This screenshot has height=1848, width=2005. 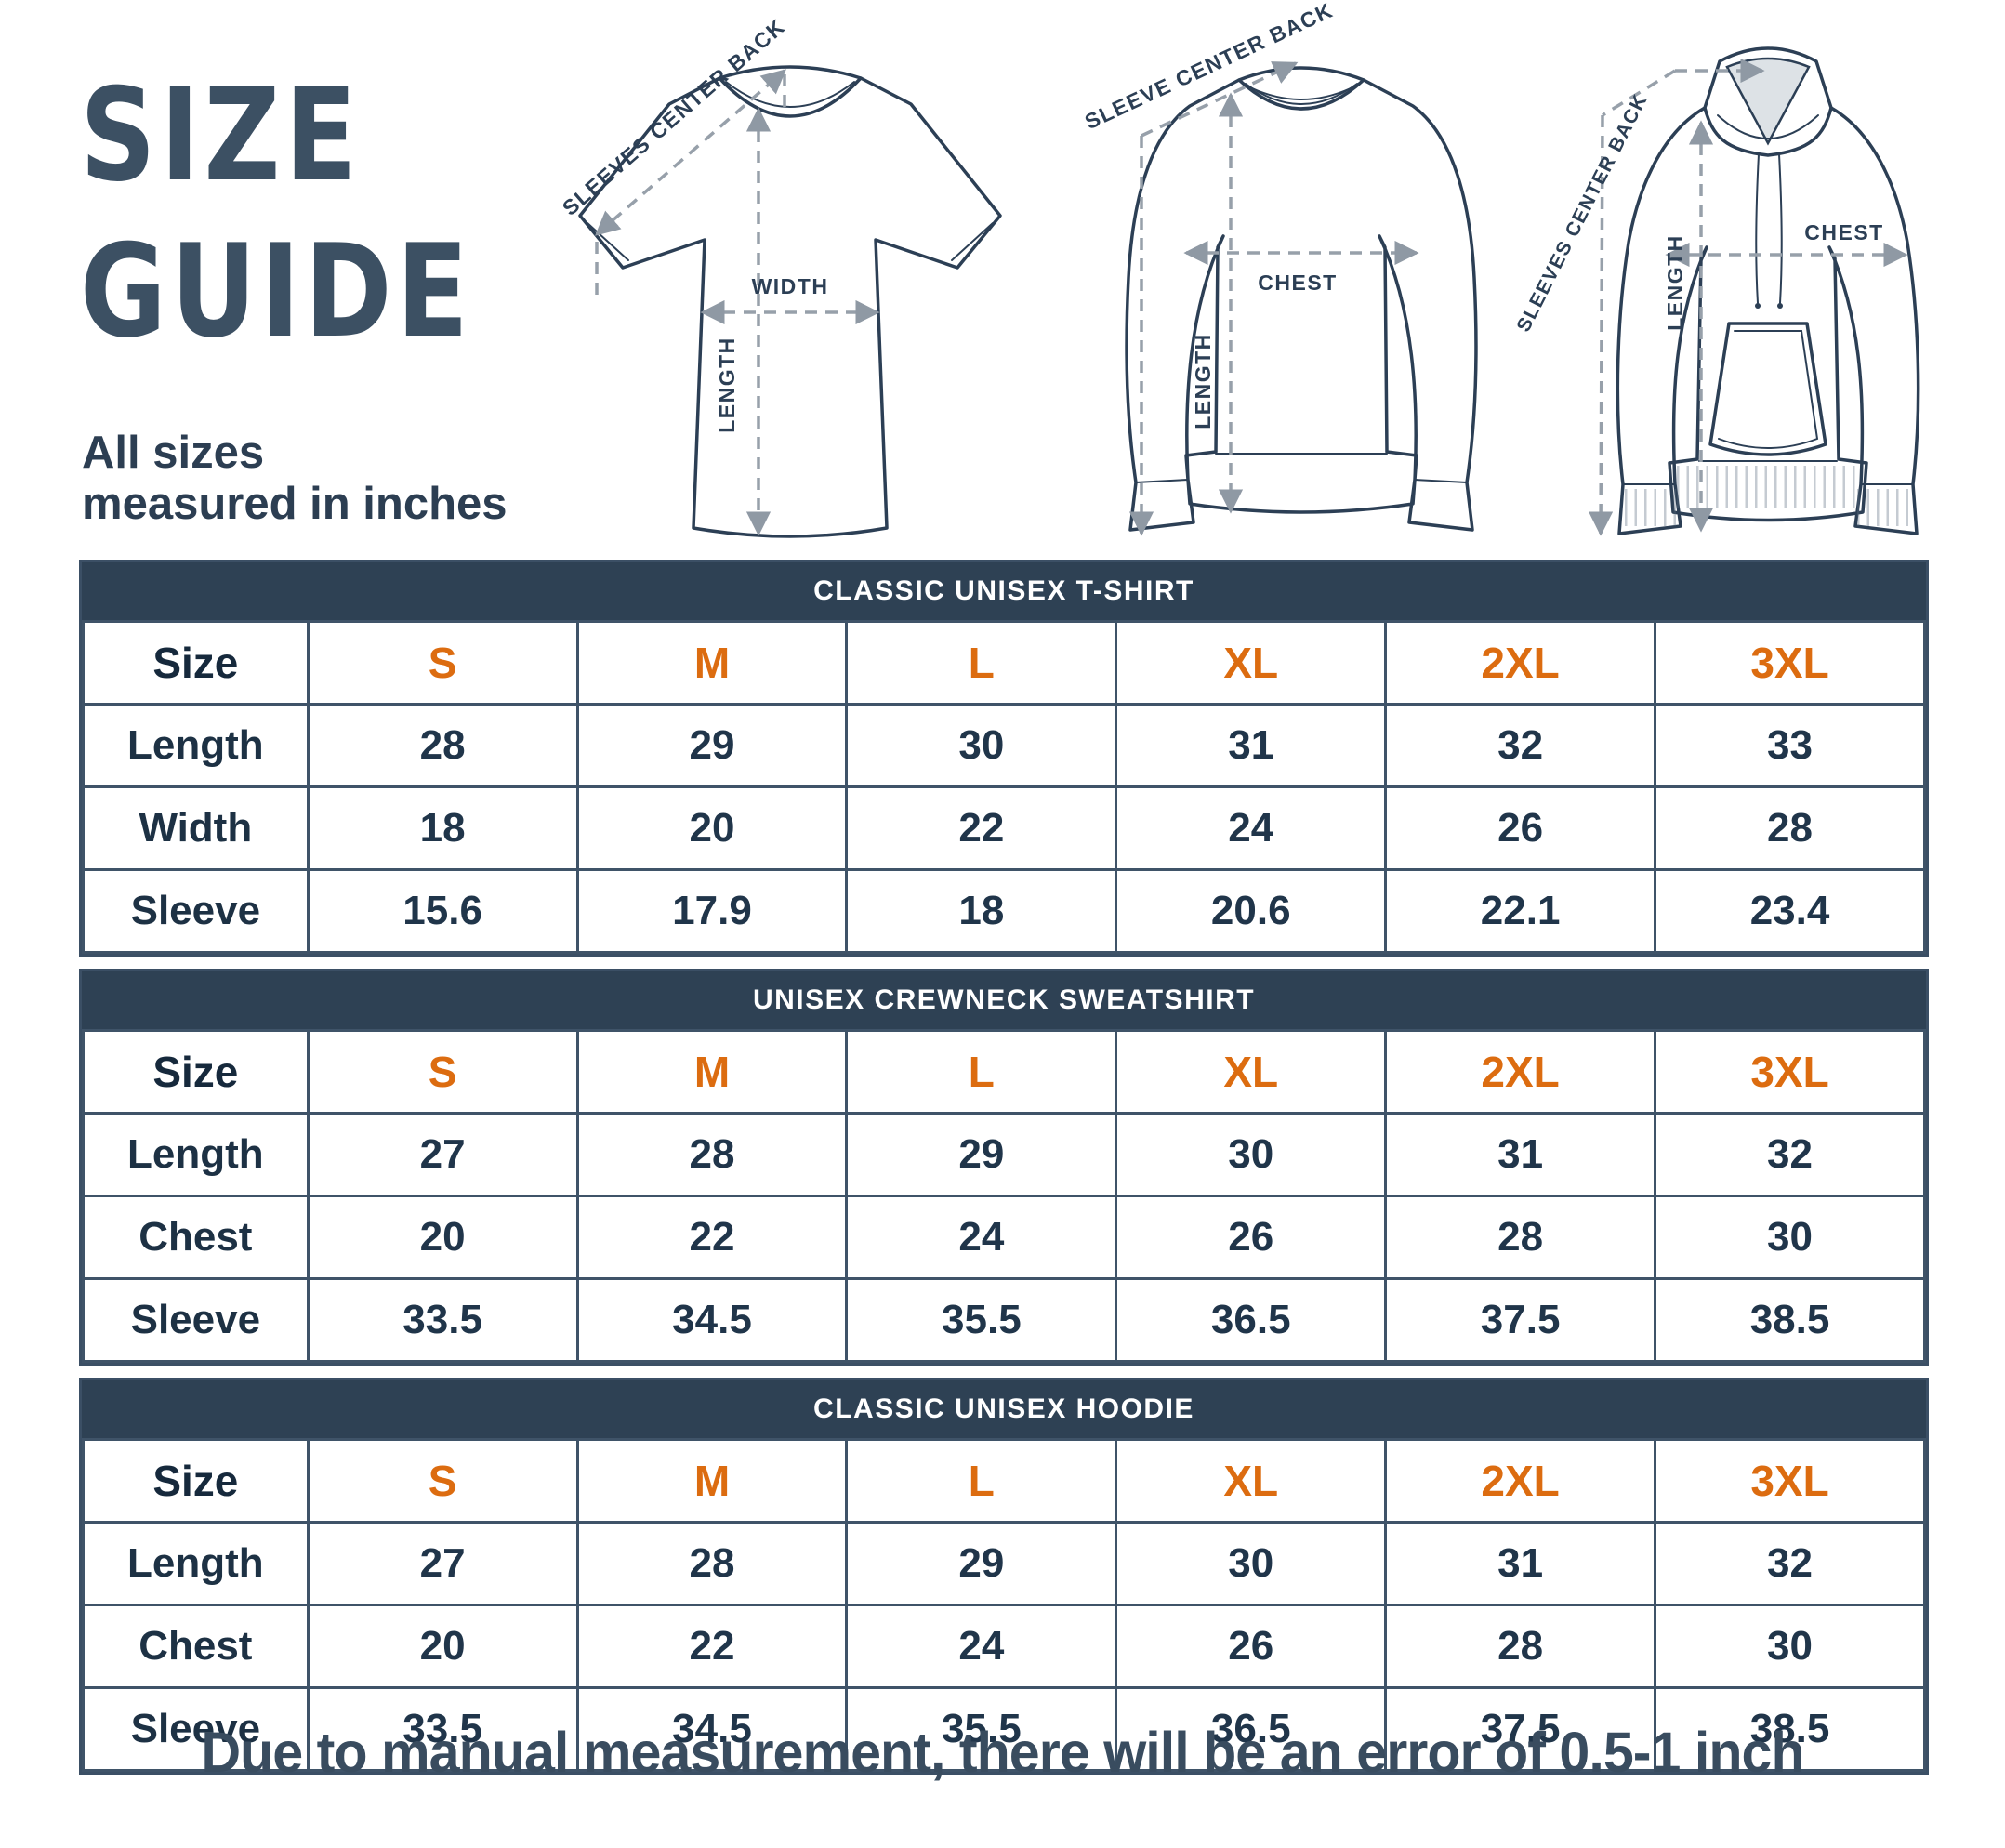 What do you see at coordinates (981, 1072) in the screenshot?
I see `size-header-cell: L` at bounding box center [981, 1072].